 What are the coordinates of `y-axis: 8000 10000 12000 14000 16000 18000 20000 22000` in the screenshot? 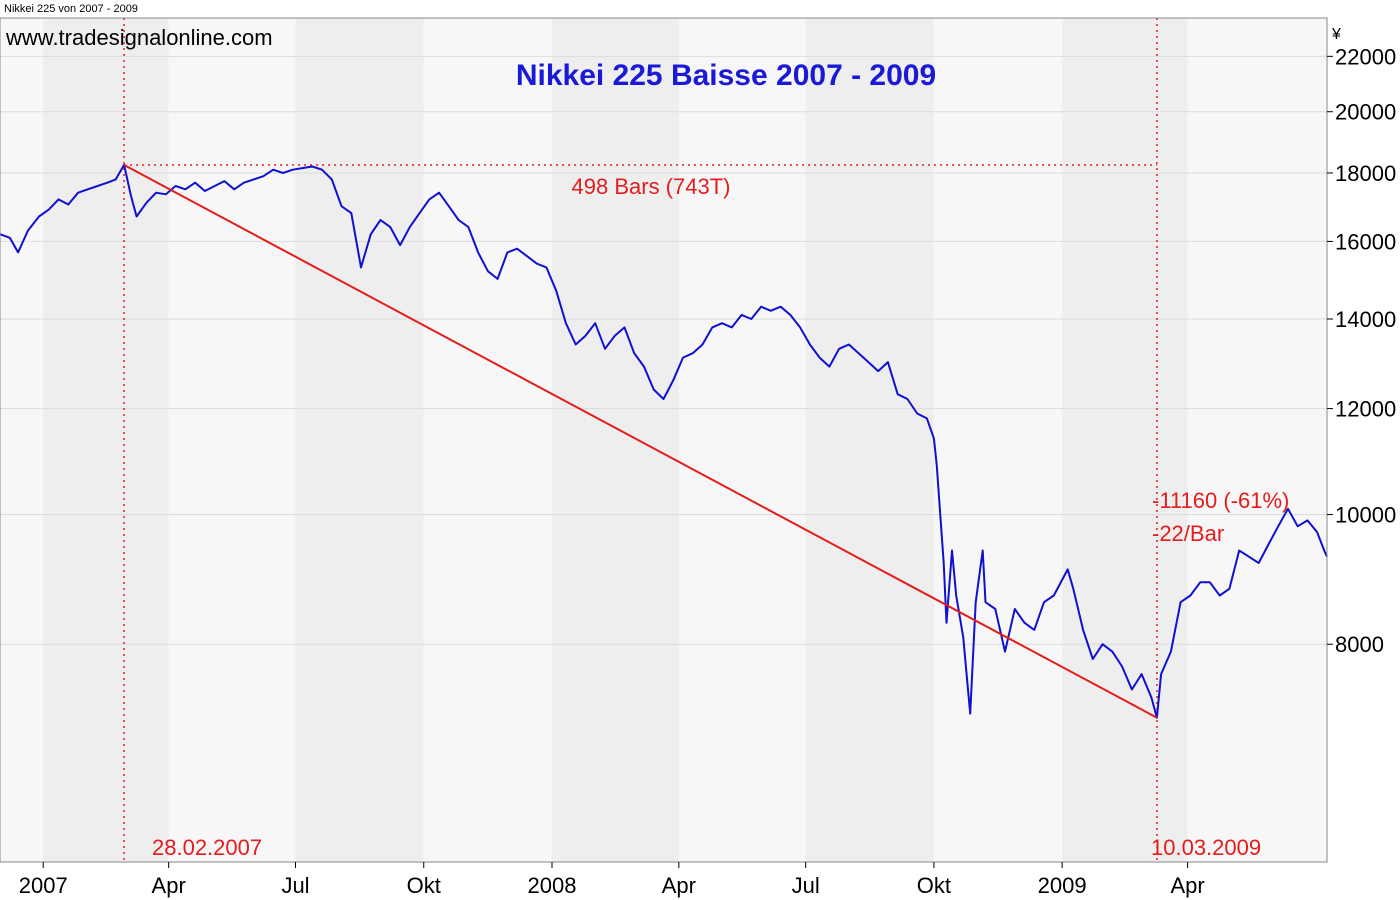 It's located at (1361, 350).